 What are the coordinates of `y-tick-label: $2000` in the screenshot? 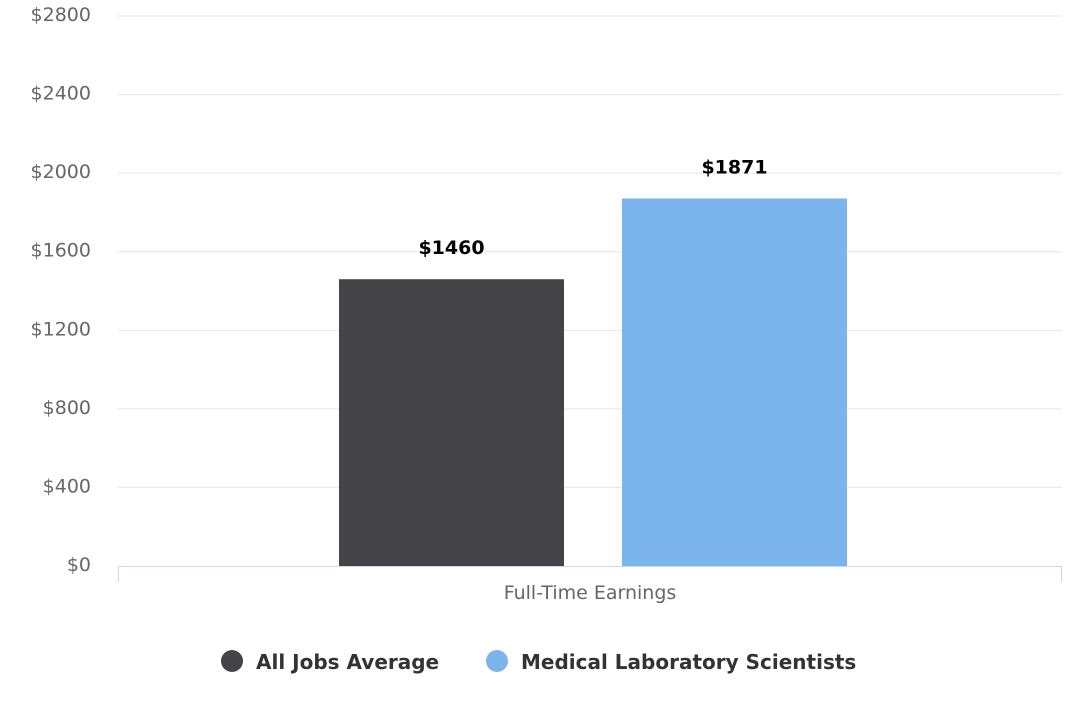 It's located at (61, 172).